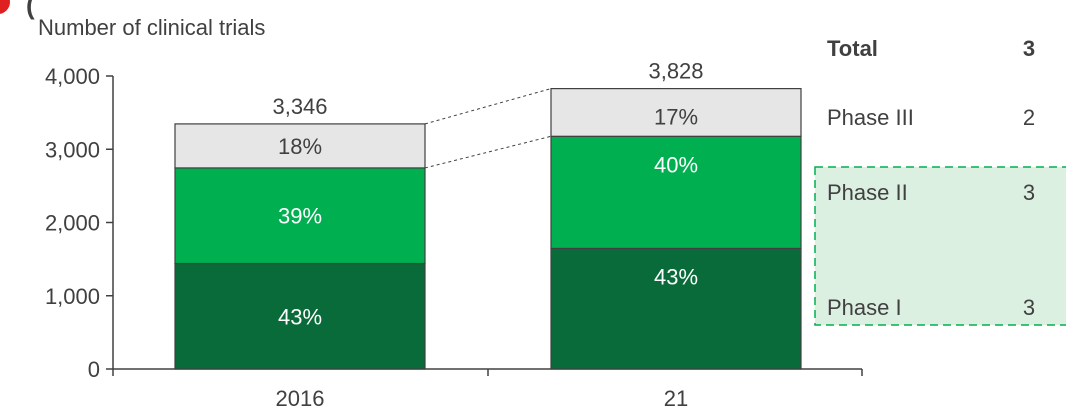  I want to click on cagr-row-label: Phase I, so click(864, 307).